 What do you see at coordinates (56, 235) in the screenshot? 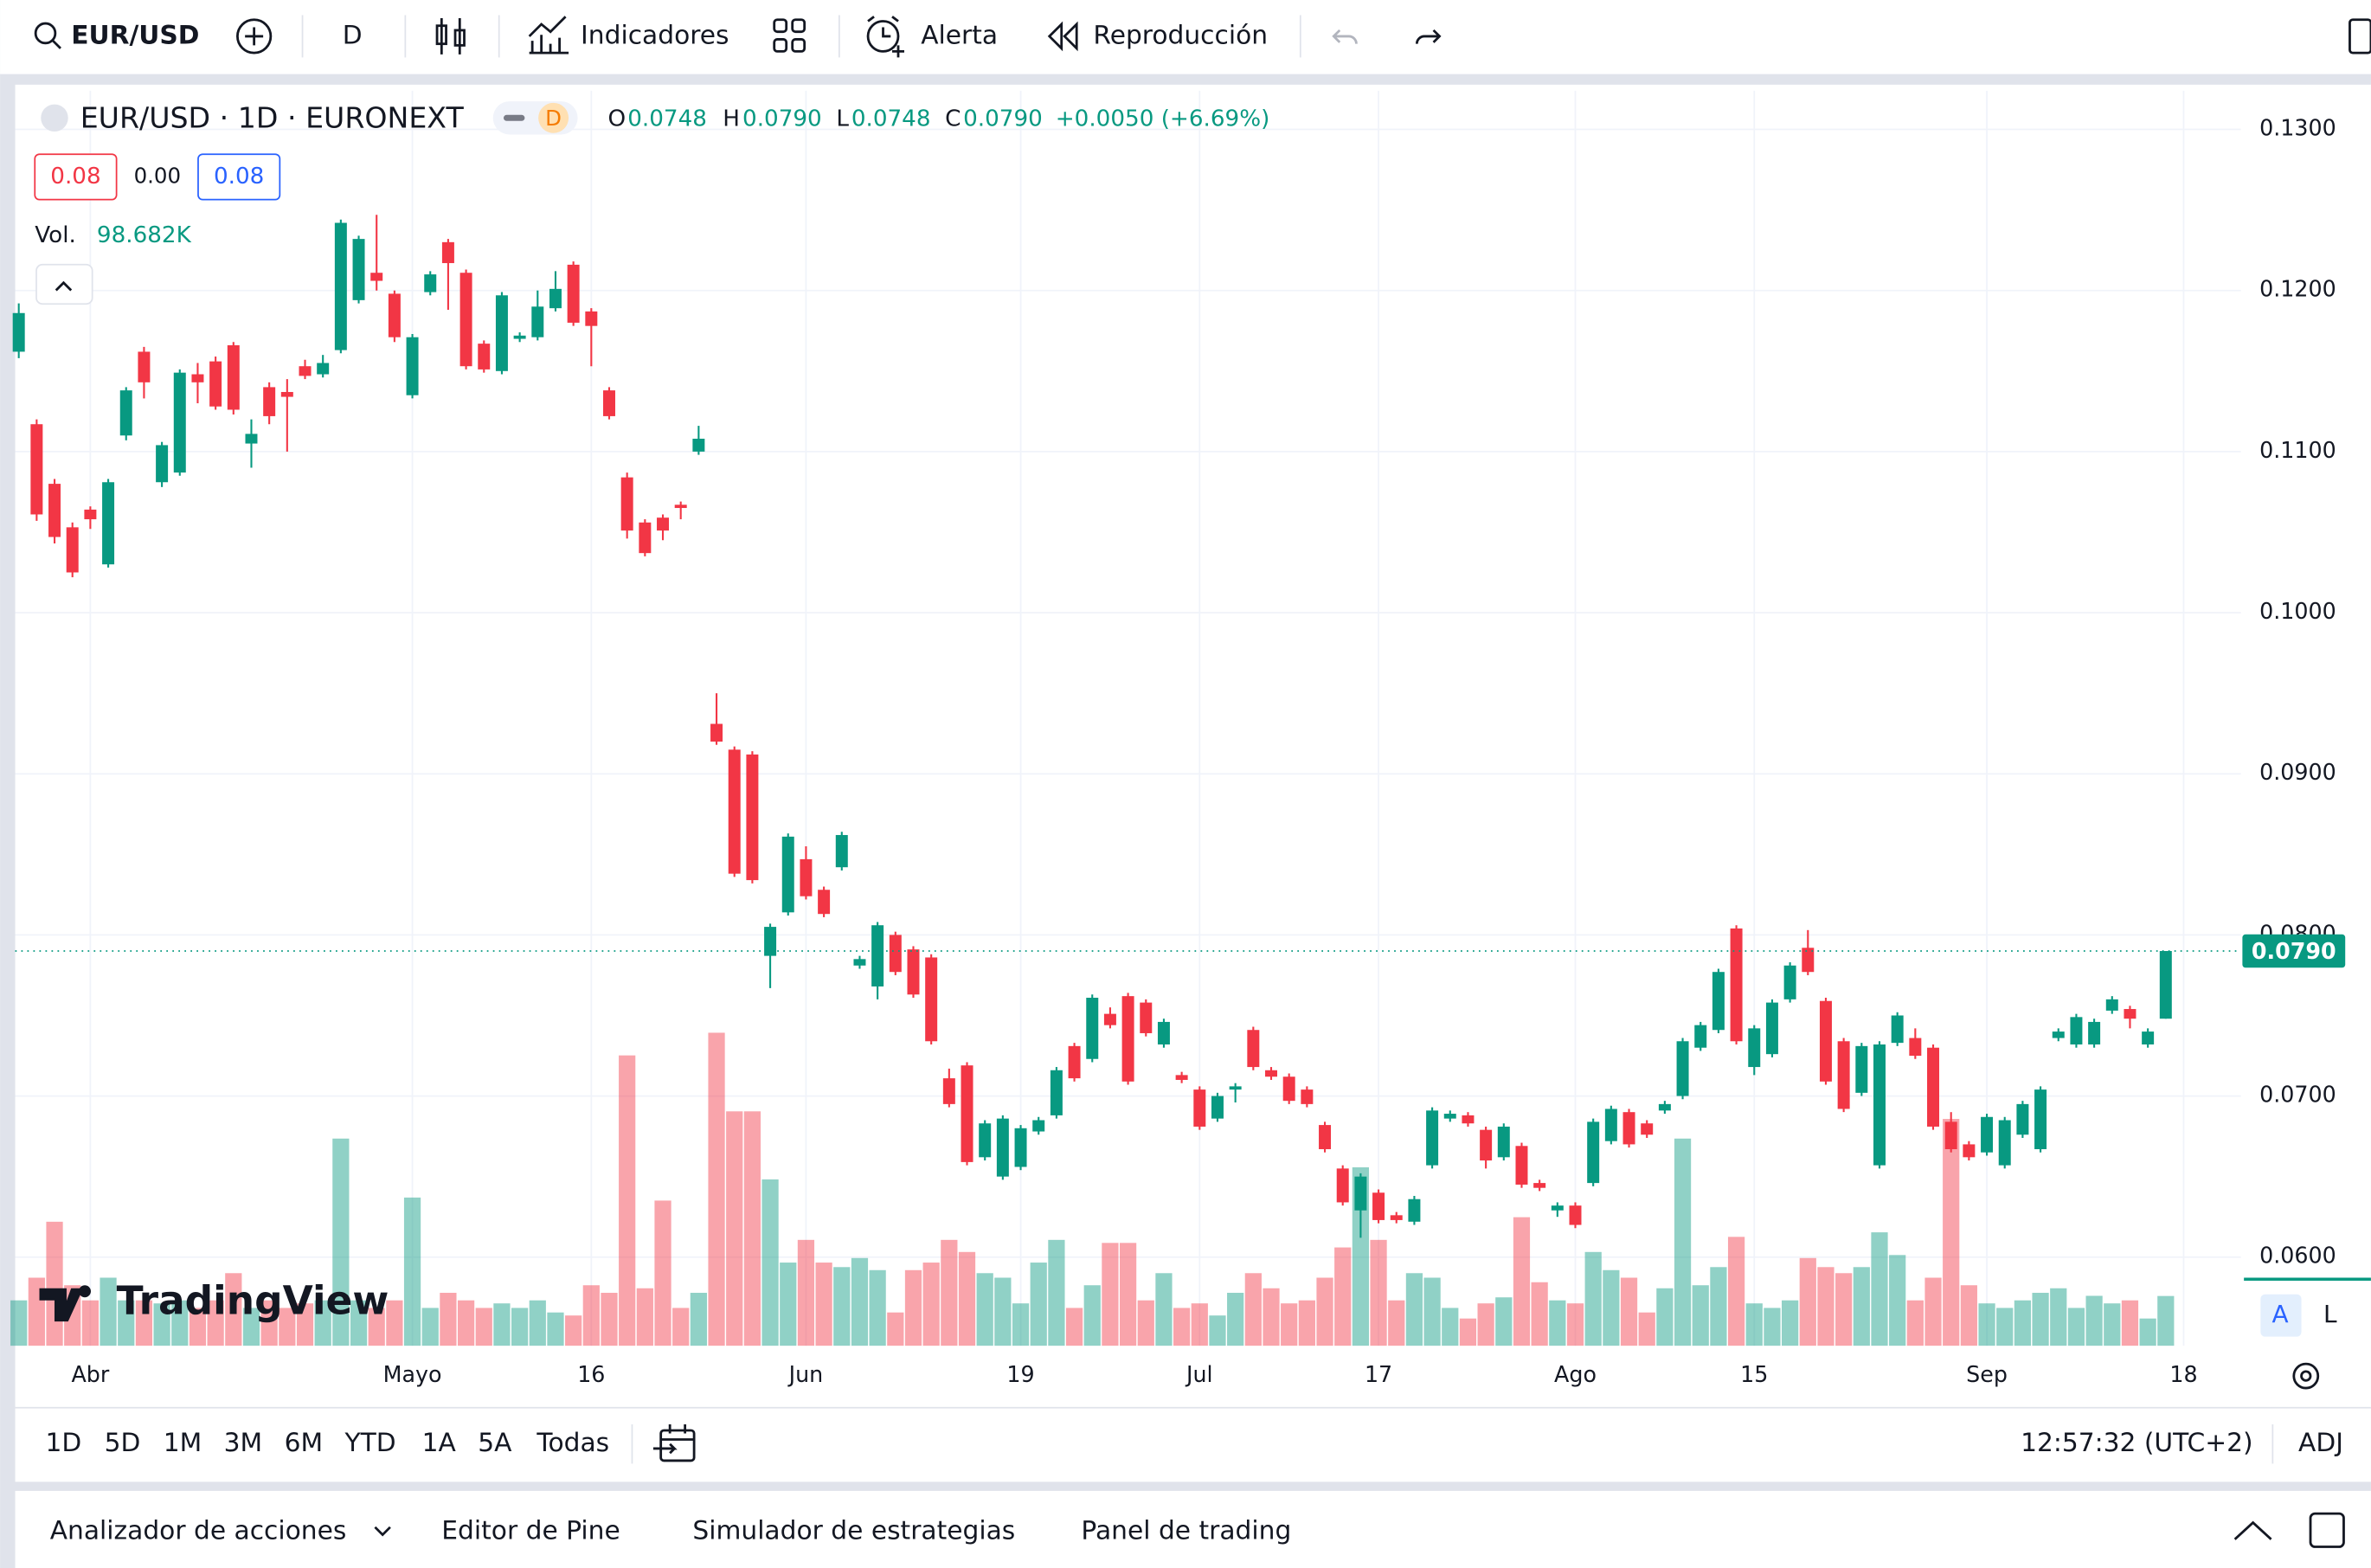
I see `volume-label: Vol.` at bounding box center [56, 235].